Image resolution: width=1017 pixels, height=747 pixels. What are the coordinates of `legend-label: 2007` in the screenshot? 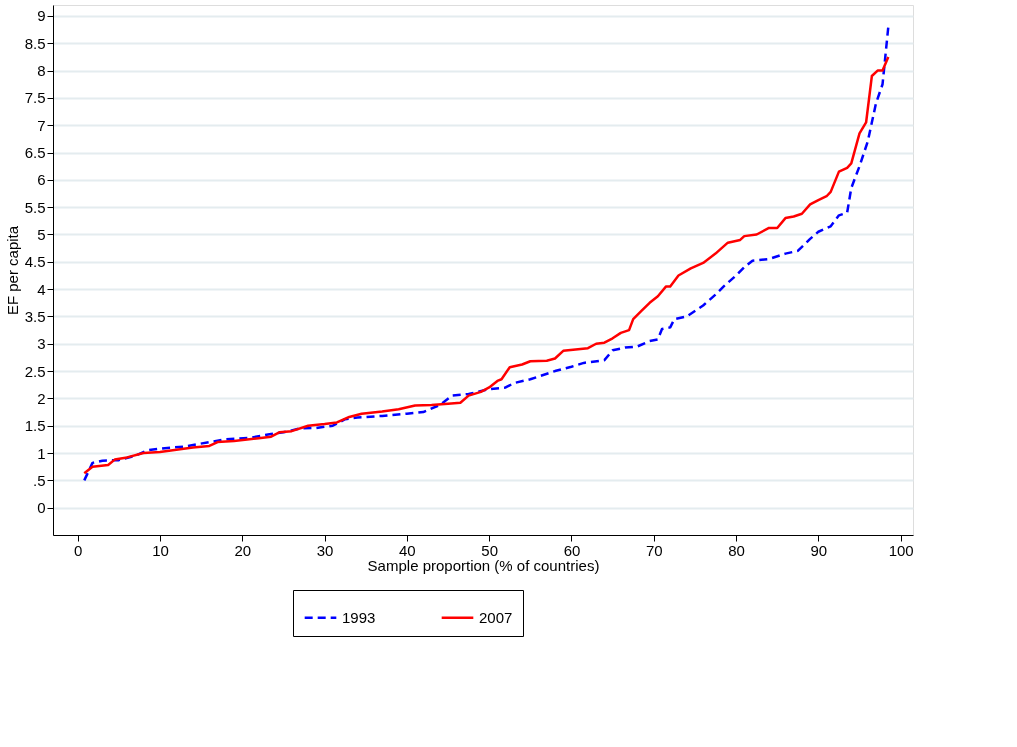 It's located at (496, 617).